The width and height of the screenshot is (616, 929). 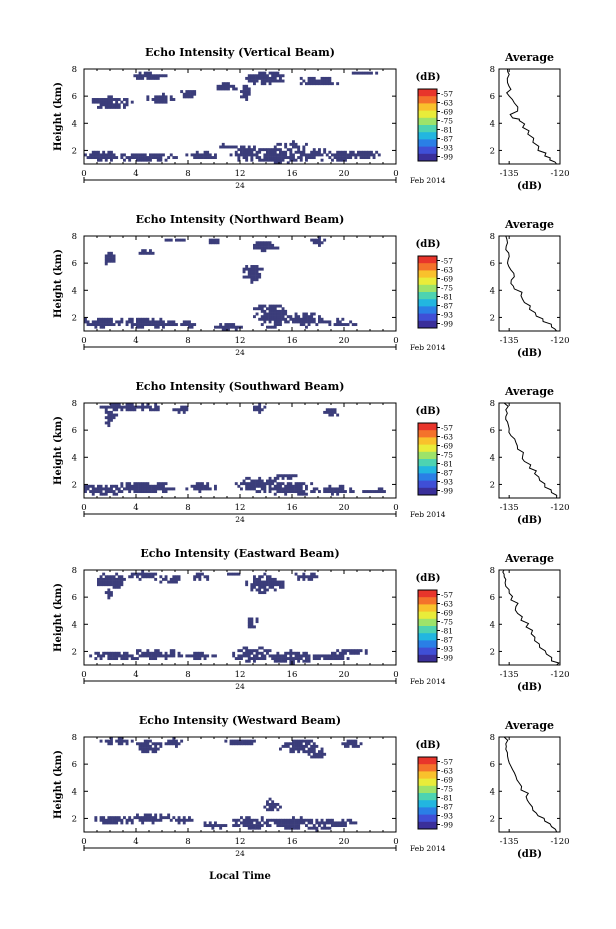 What do you see at coordinates (529, 353) in the screenshot?
I see `avg-x-label: (dB)` at bounding box center [529, 353].